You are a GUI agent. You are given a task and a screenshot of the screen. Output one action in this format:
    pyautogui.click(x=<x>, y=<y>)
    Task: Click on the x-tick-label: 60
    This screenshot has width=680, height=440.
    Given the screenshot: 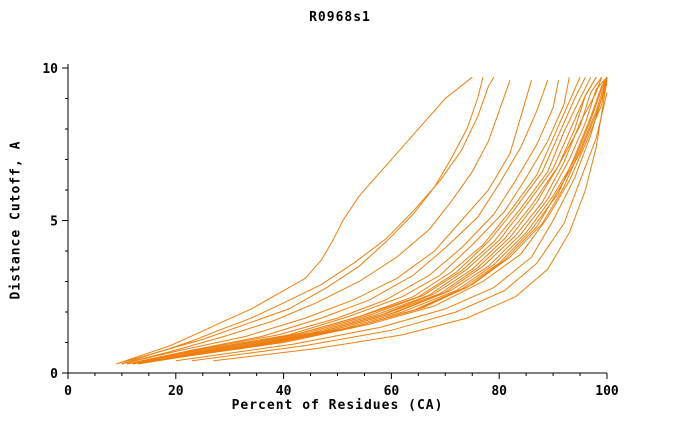 What is the action you would take?
    pyautogui.click(x=392, y=391)
    